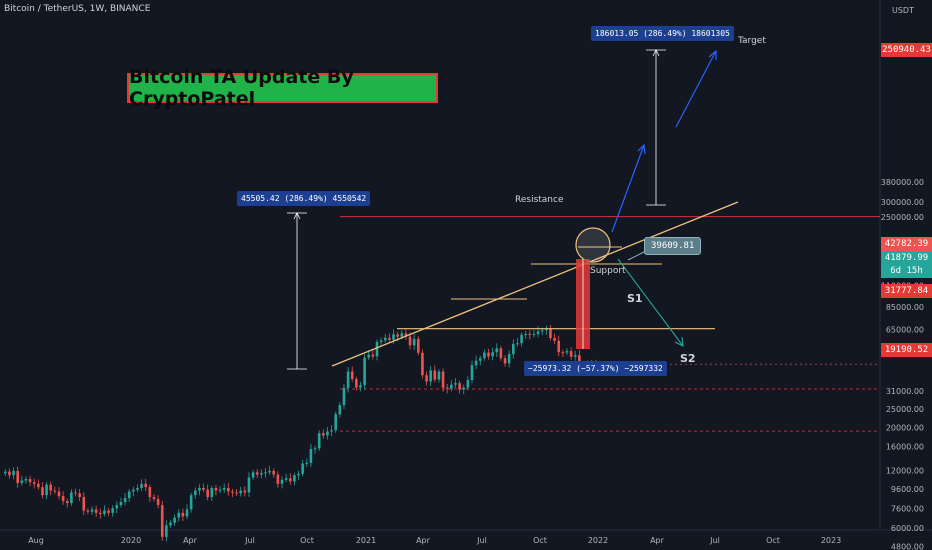 The width and height of the screenshot is (932, 550). What do you see at coordinates (905, 470) in the screenshot?
I see `y-tick-label: 12000.00` at bounding box center [905, 470].